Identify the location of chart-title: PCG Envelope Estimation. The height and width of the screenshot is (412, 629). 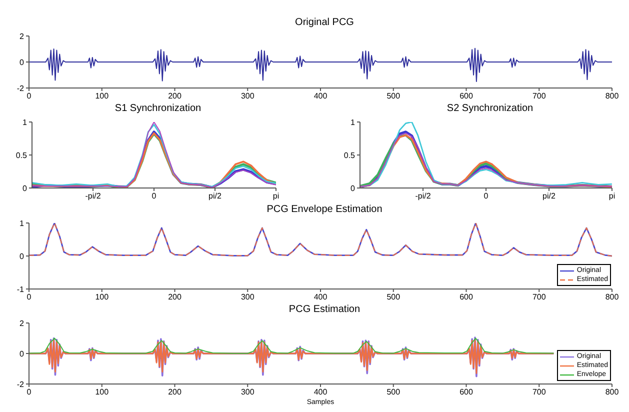
(325, 209).